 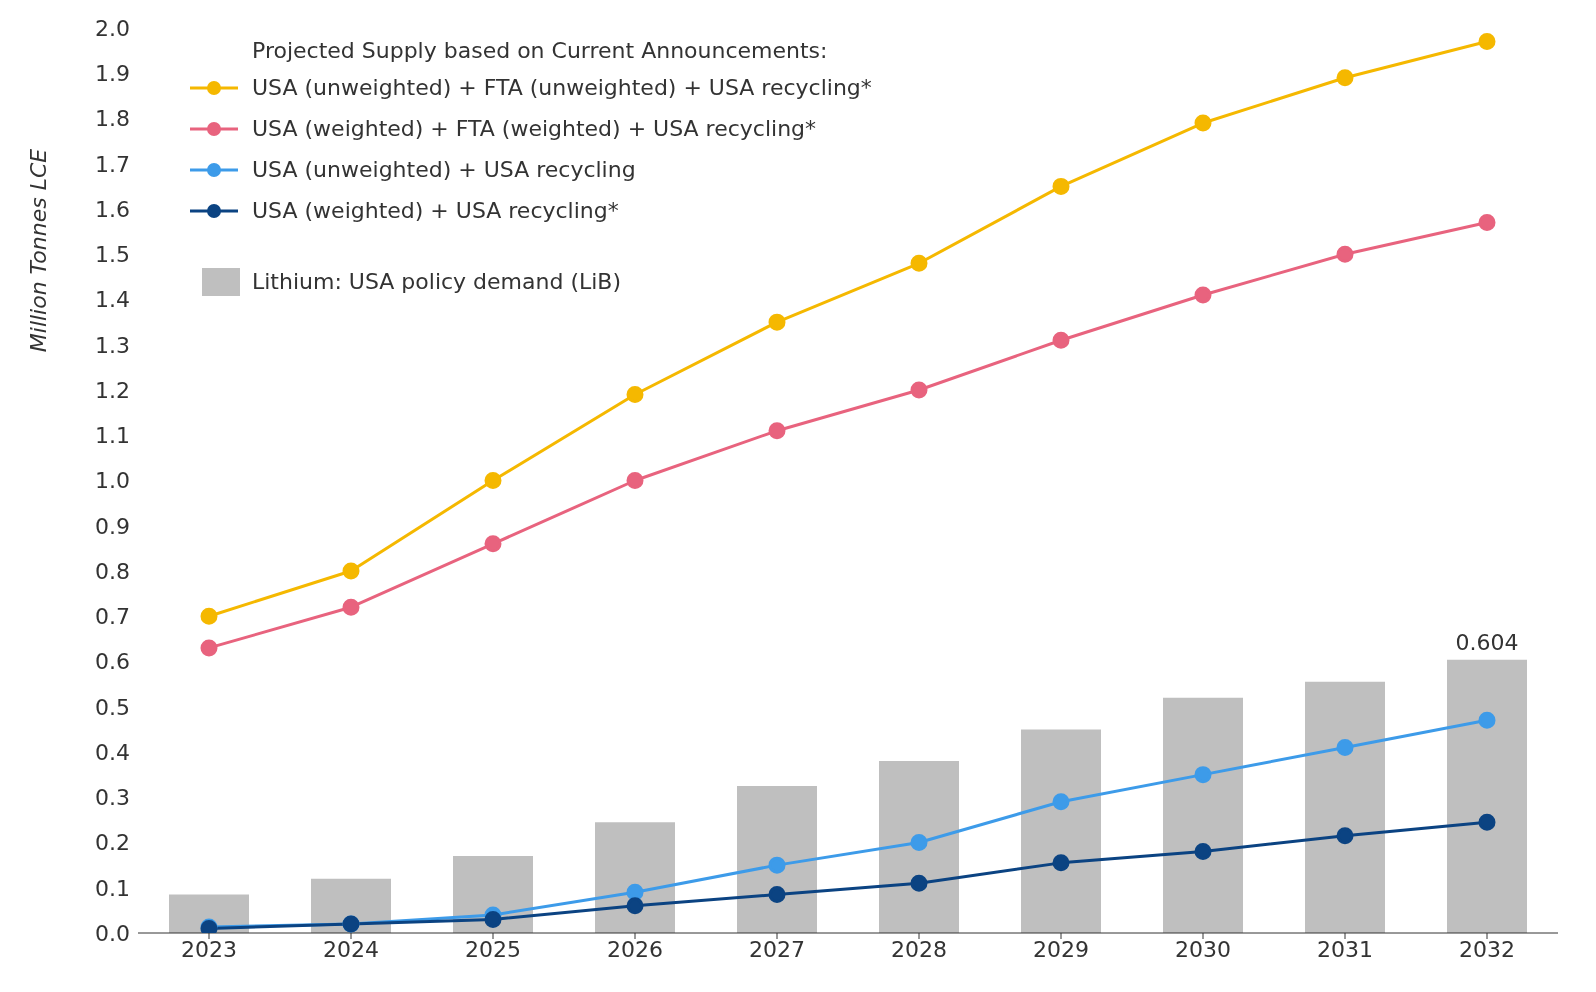 What do you see at coordinates (112, 436) in the screenshot?
I see `y-tick-label: 1.1` at bounding box center [112, 436].